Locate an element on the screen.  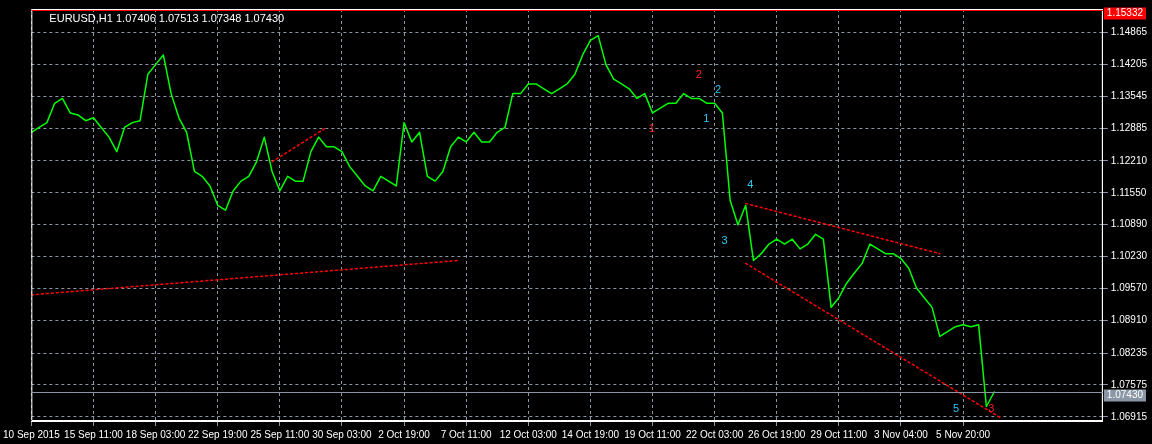
x-tick-label: 5 Nov 20:00 is located at coordinates (963, 434).